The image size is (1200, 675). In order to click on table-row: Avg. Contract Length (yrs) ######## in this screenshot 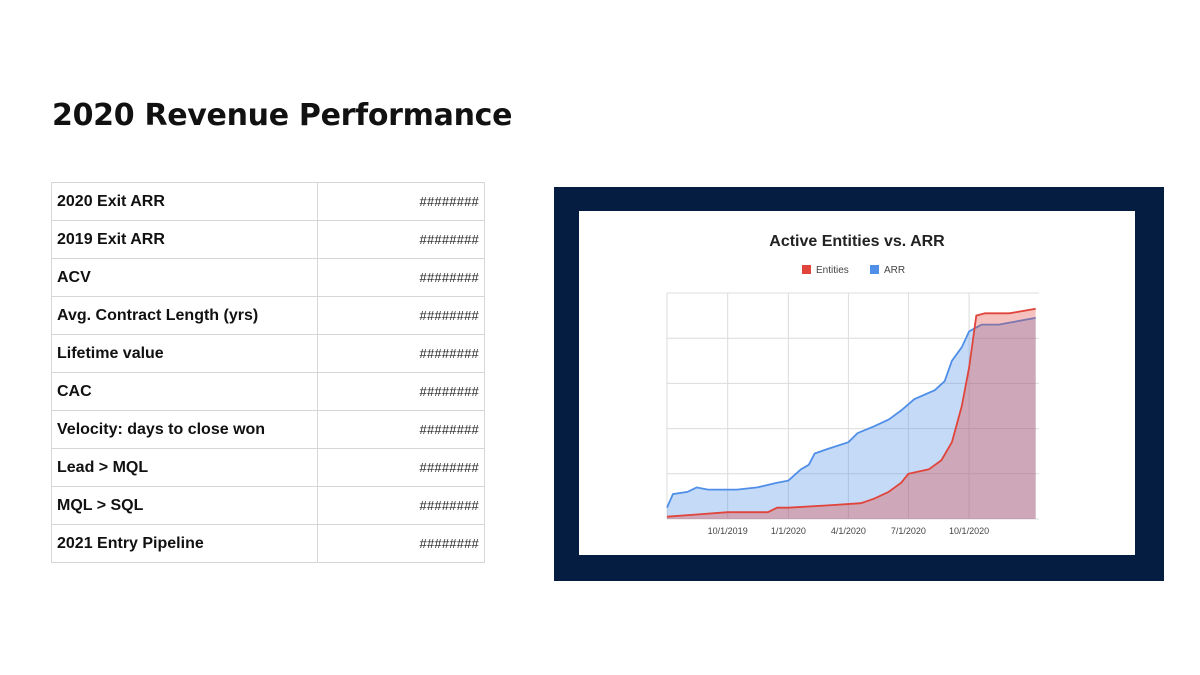, I will do `click(268, 315)`.